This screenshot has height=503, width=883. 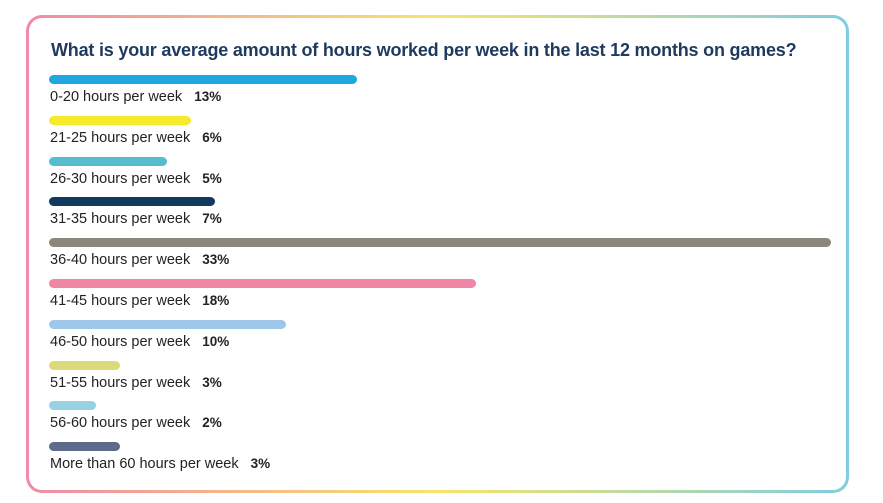 What do you see at coordinates (212, 219) in the screenshot?
I see `value-label: 7%` at bounding box center [212, 219].